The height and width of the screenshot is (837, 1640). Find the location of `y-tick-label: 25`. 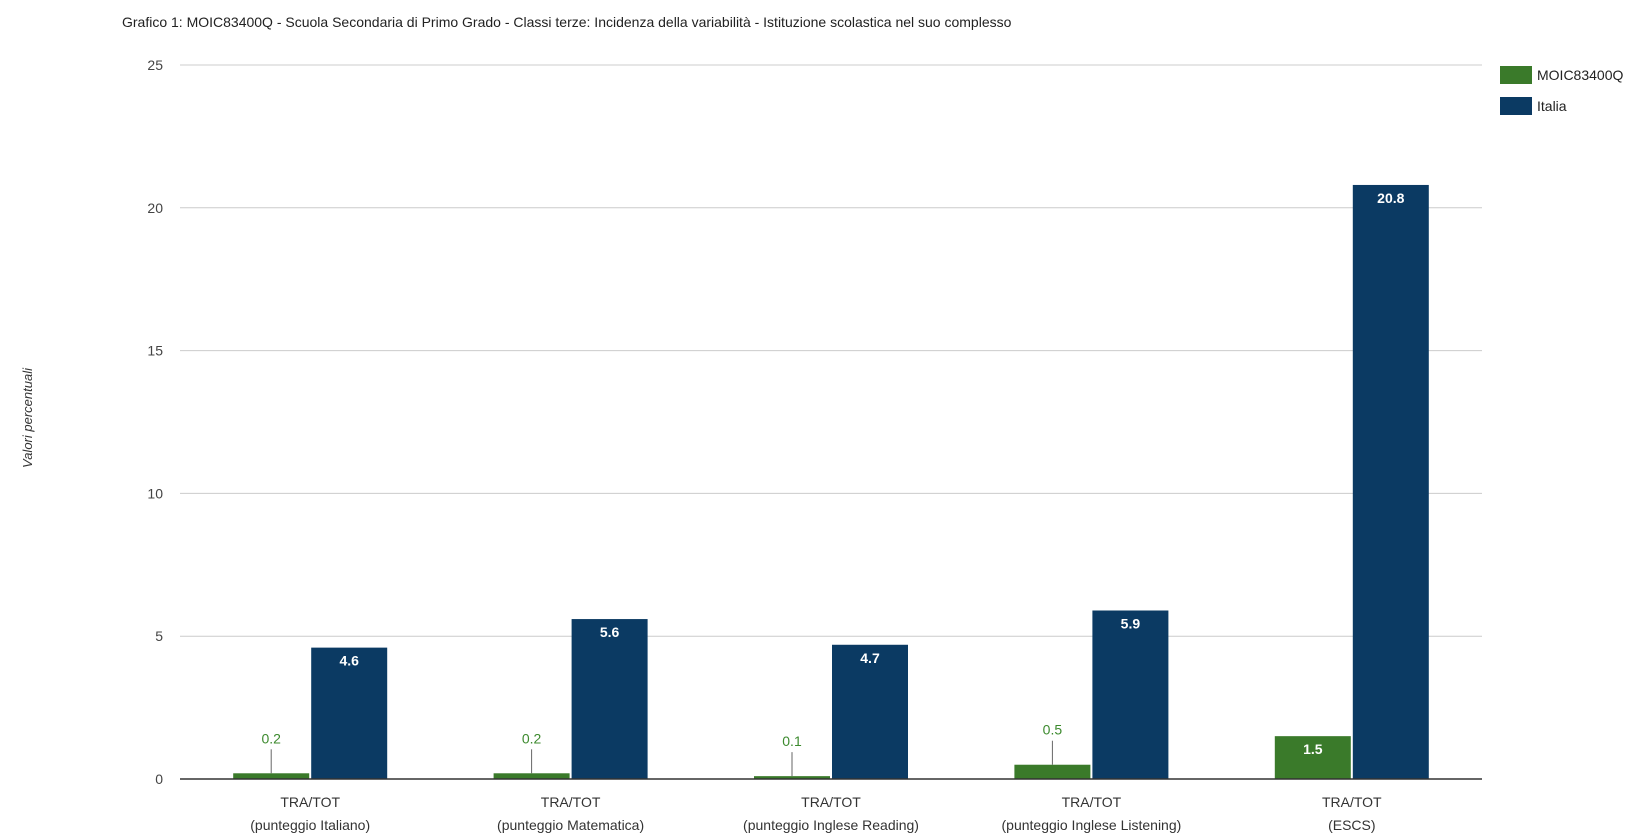

y-tick-label: 25 is located at coordinates (155, 65).